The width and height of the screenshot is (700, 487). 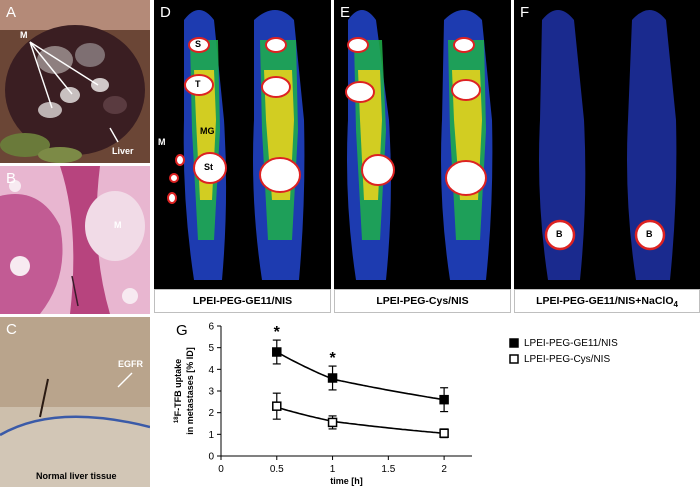 What do you see at coordinates (211, 435) in the screenshot?
I see `y-tick-label: 1` at bounding box center [211, 435].